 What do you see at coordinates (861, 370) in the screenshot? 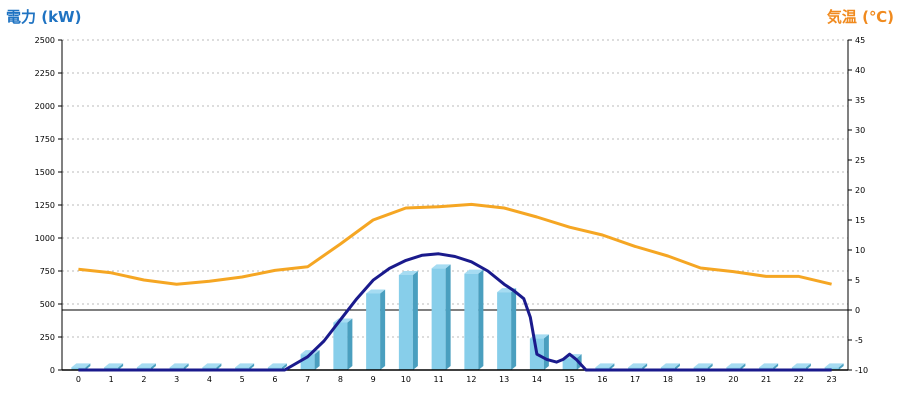
I see `right-tick-label: -10` at bounding box center [861, 370].